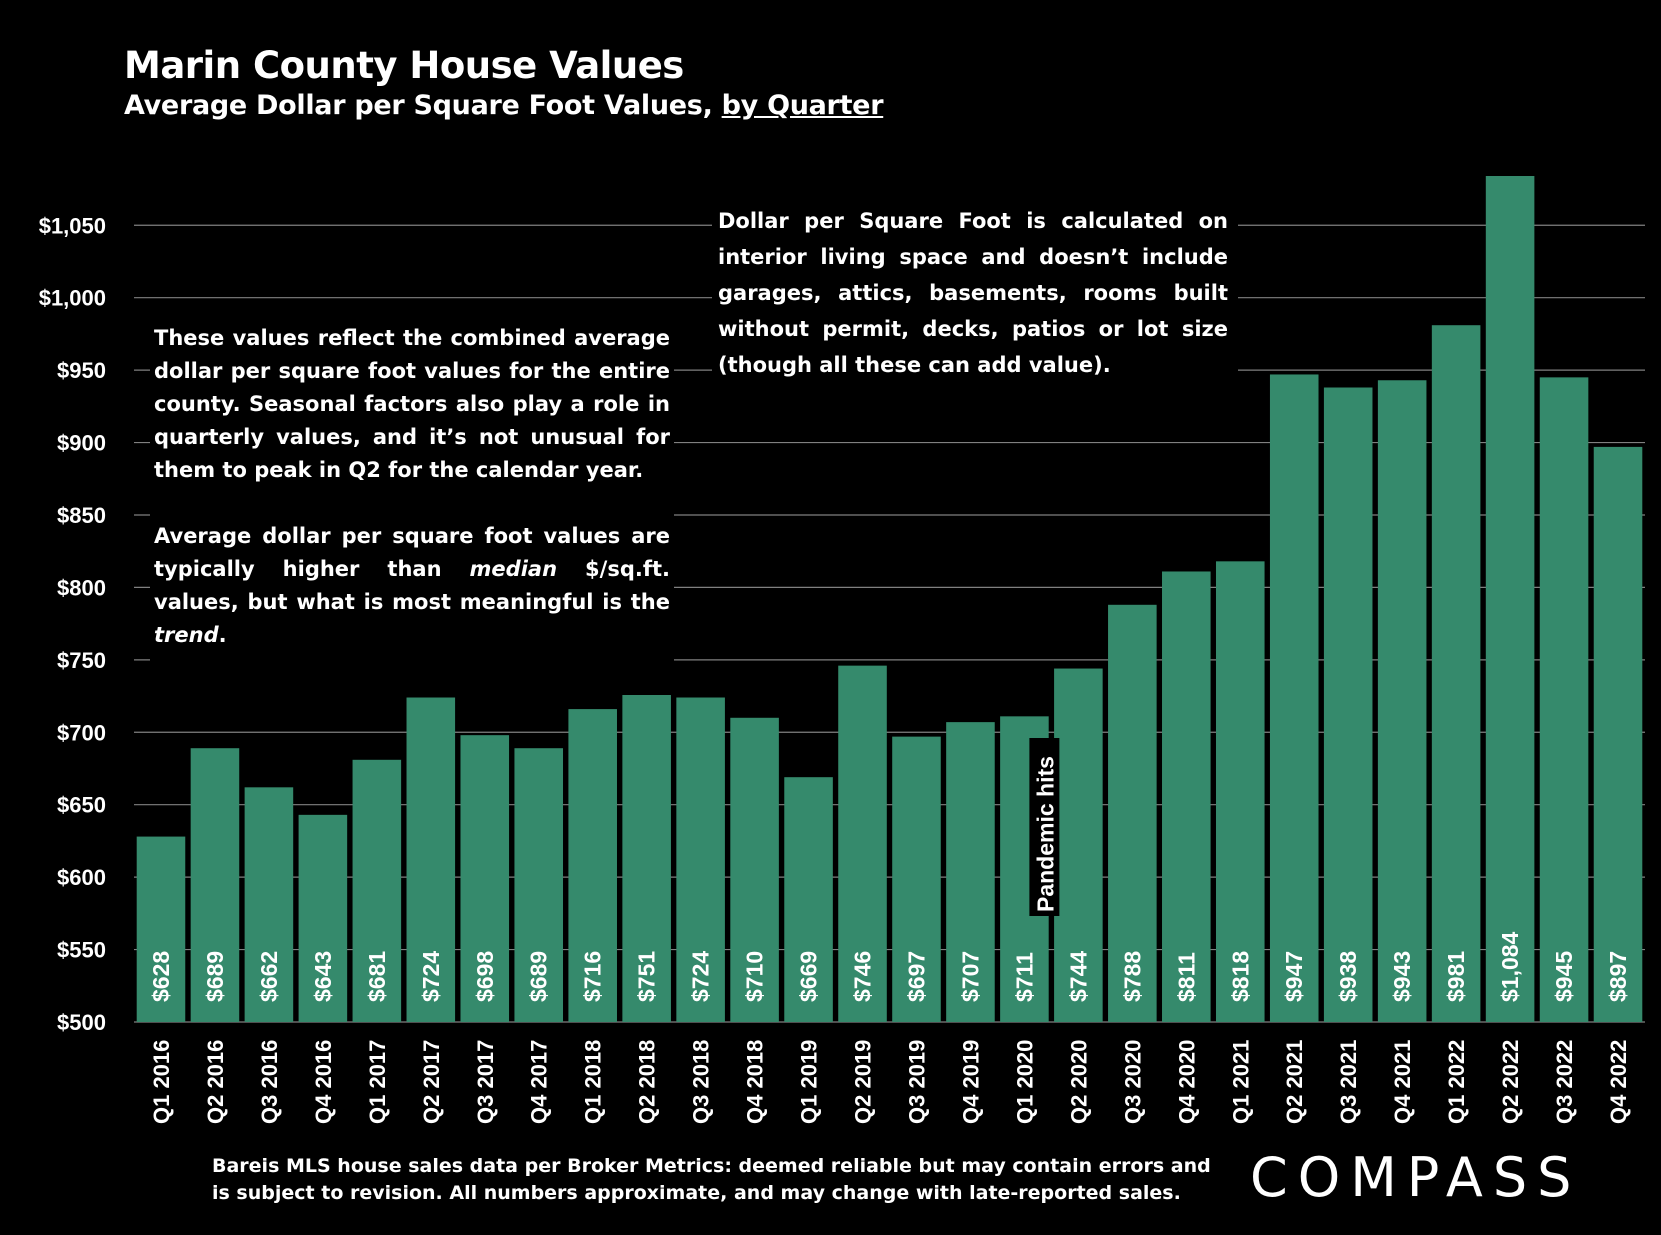 The width and height of the screenshot is (1661, 1235). I want to click on x-tick-label: Q4 2016, so click(323, 1082).